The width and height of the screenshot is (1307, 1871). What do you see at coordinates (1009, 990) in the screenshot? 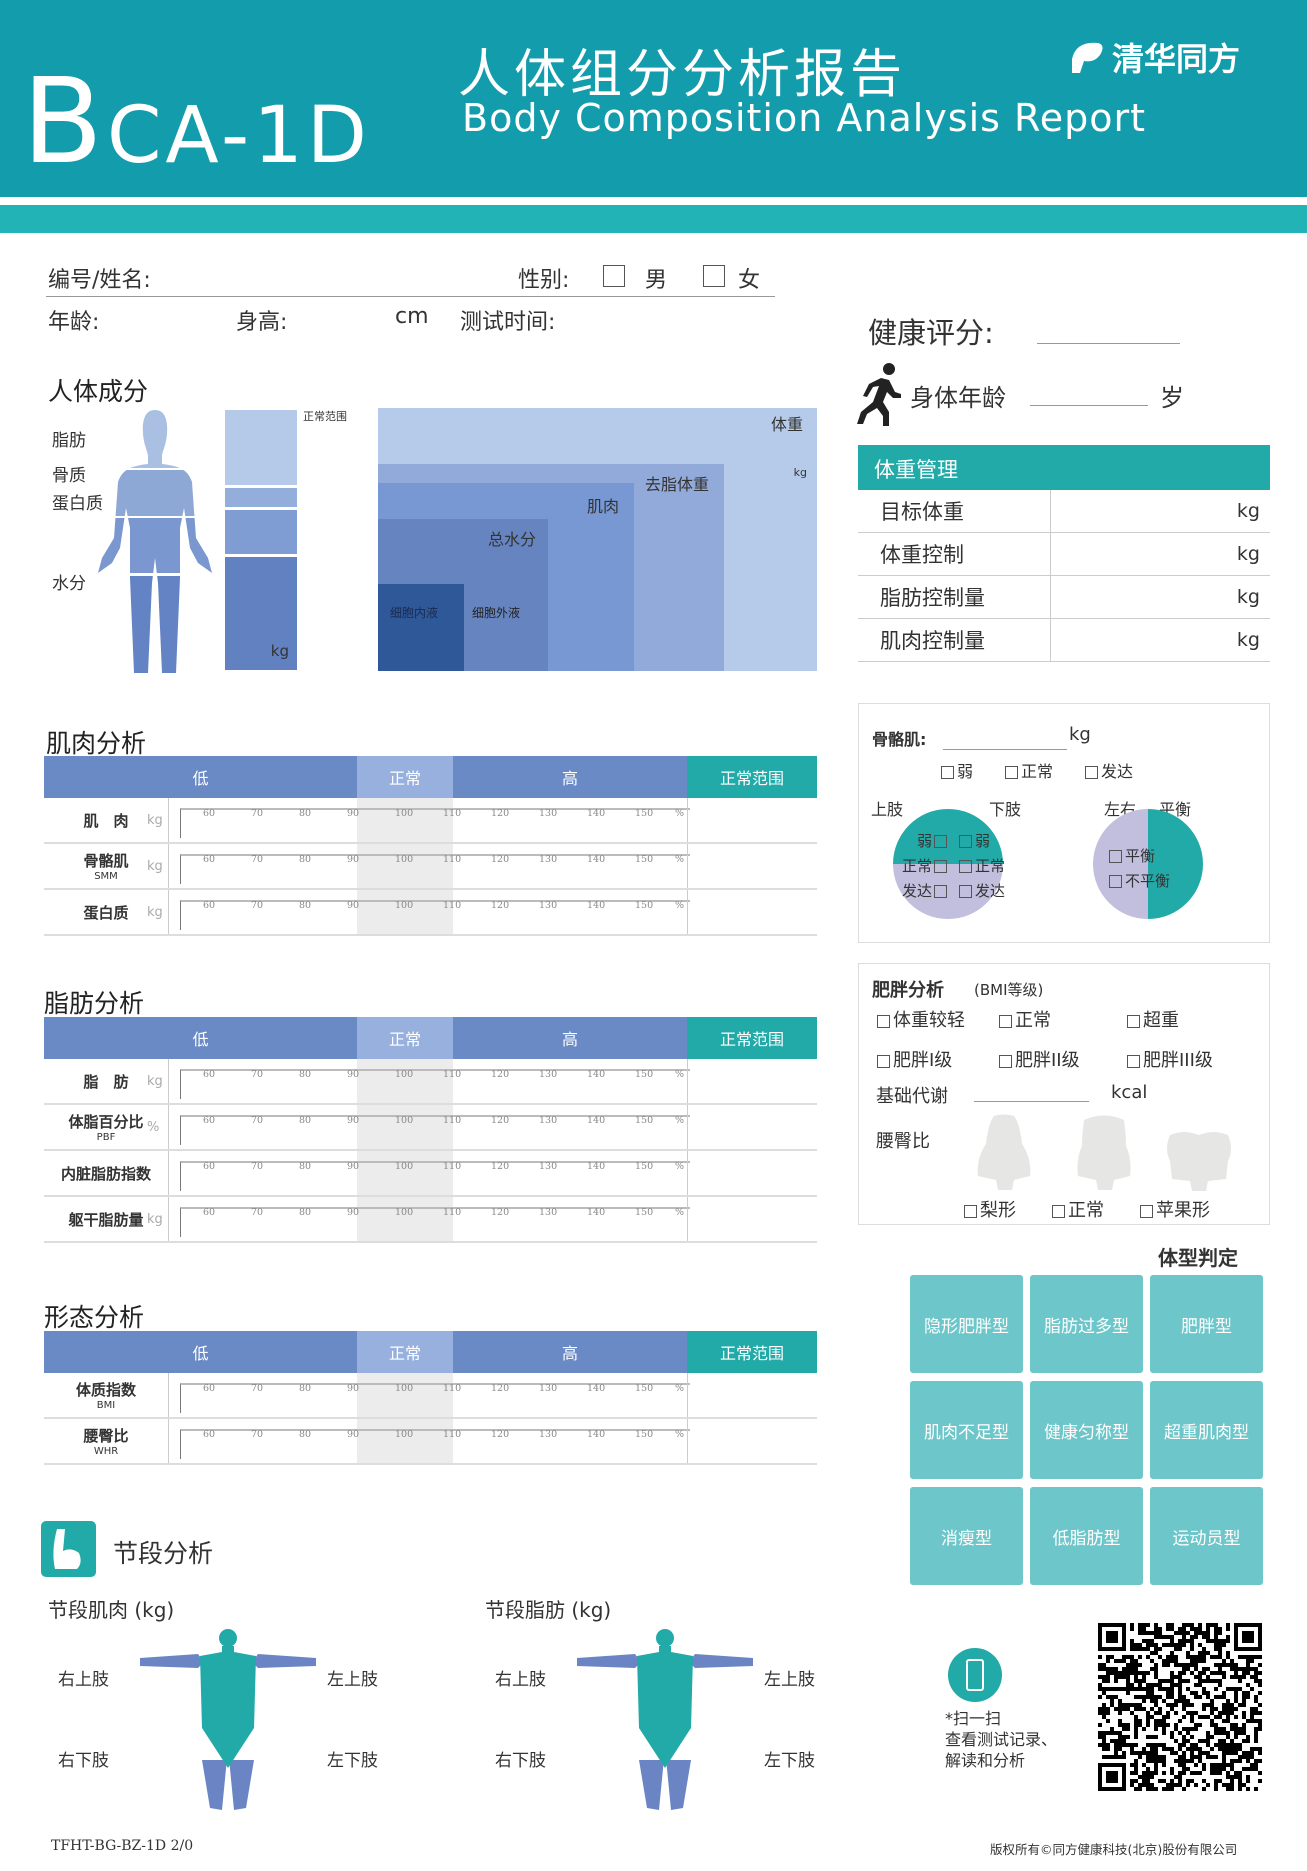
I see `obesity-subtitle: (BMI等级)` at bounding box center [1009, 990].